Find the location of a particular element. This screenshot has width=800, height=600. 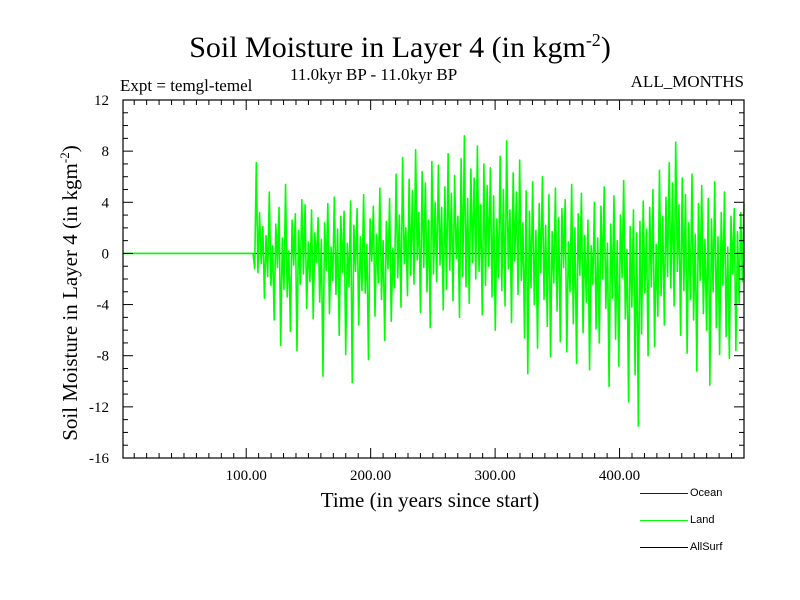

y-tick-label: -12 is located at coordinates (99, 408).